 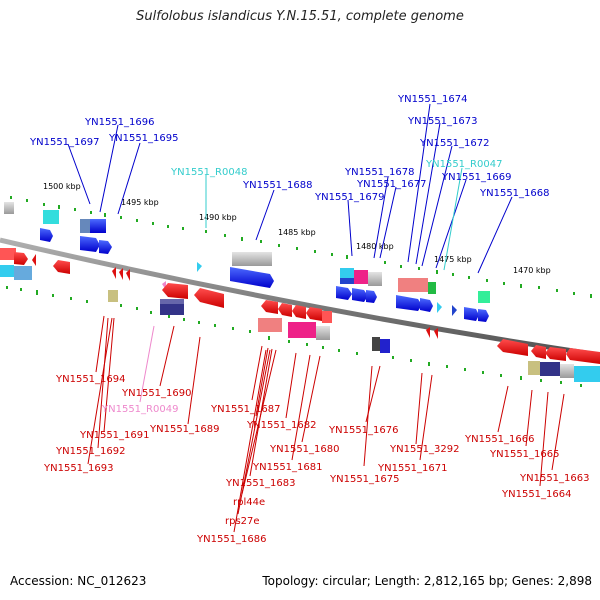 What do you see at coordinates (218, 217) in the screenshot?
I see `scale-label-1490: 1490 kbp` at bounding box center [218, 217].